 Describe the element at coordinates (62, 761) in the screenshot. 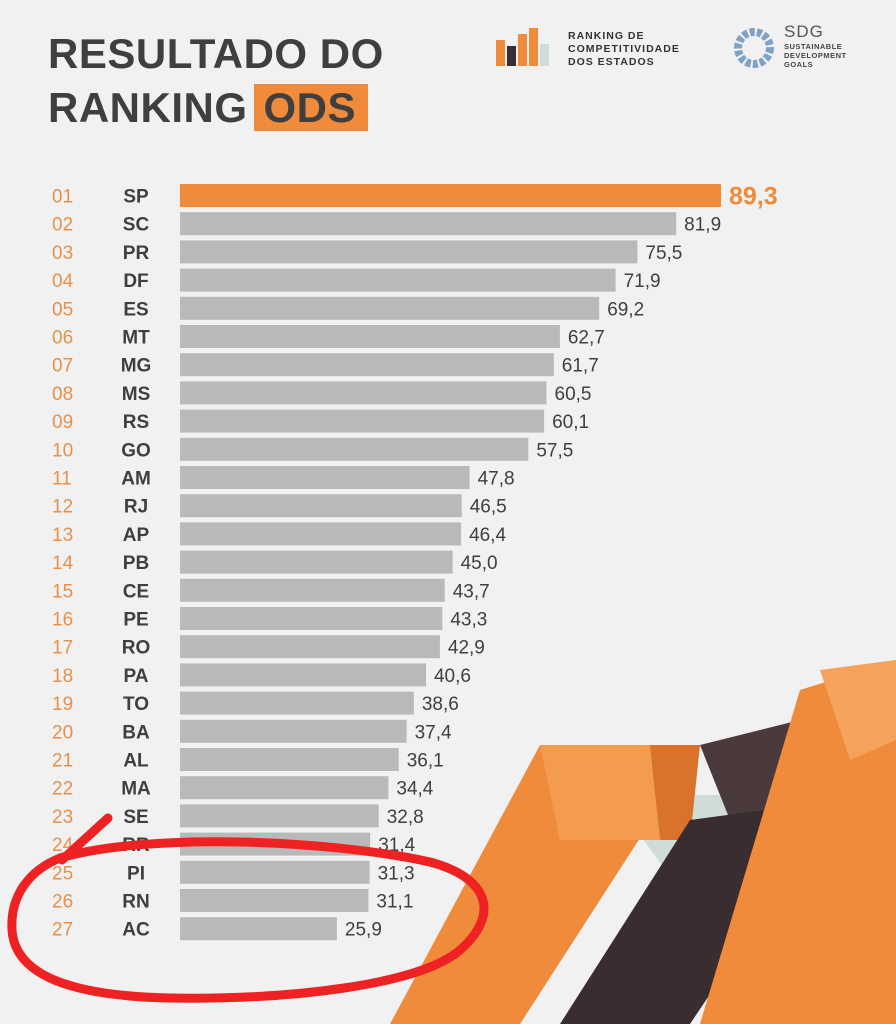

I see `rank-number: 21` at that location.